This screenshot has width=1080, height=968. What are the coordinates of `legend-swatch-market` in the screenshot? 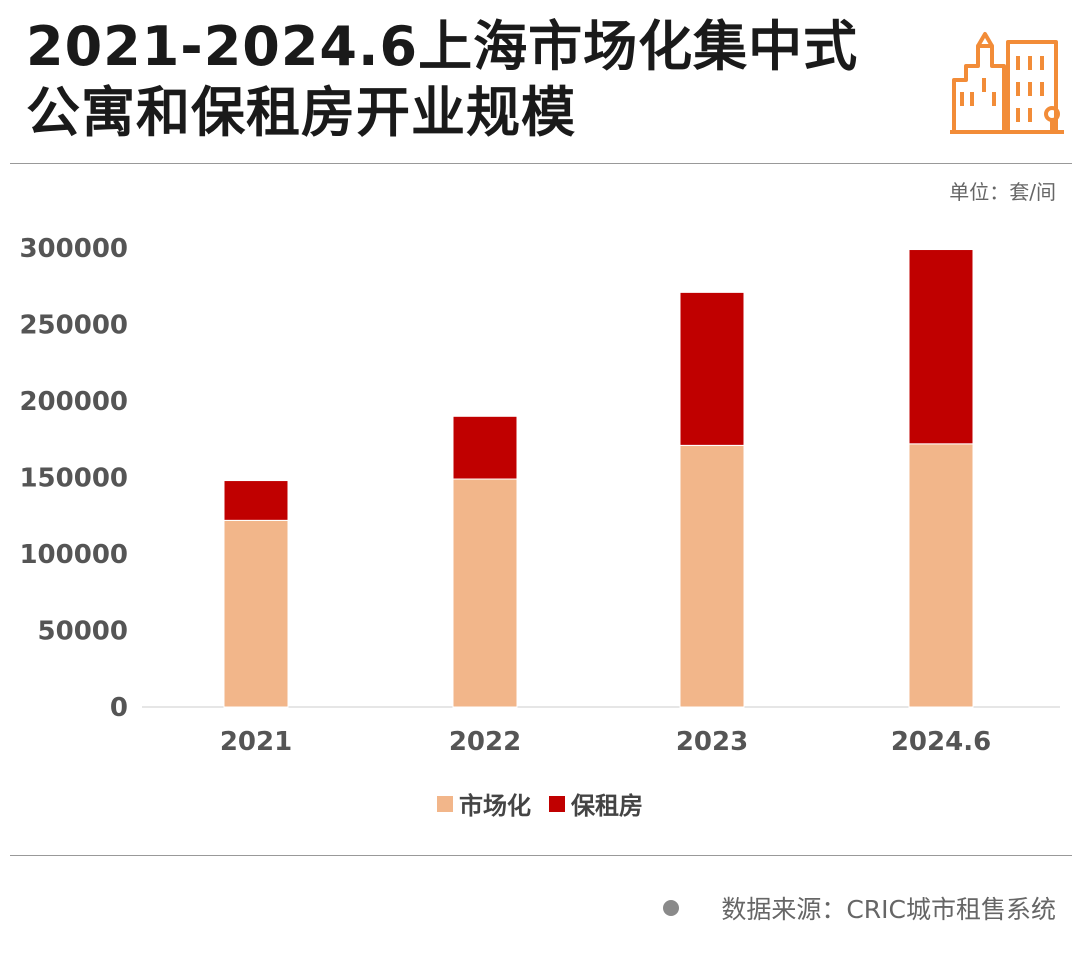 It's located at (445, 803).